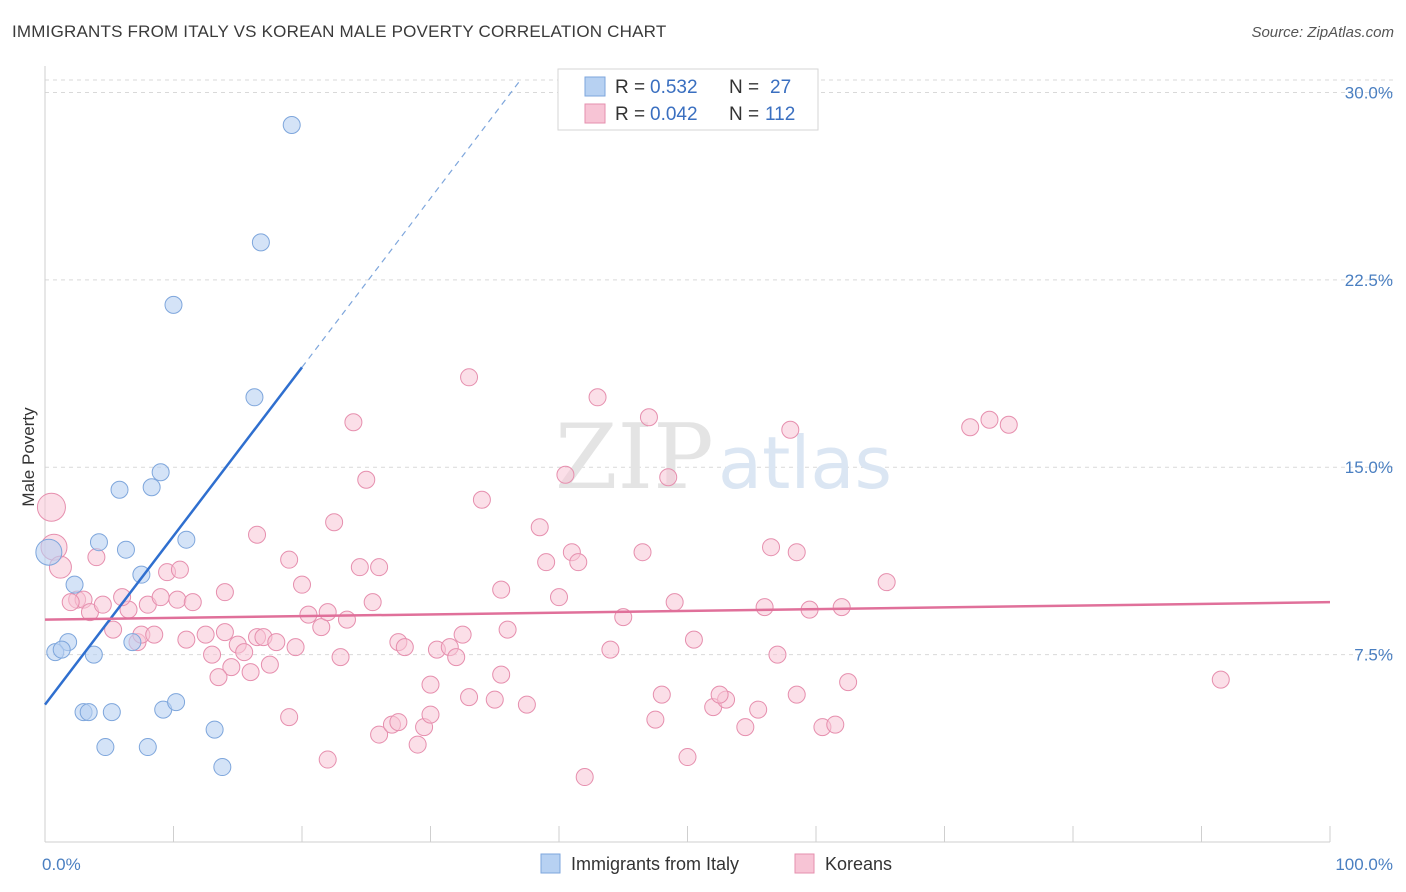 This screenshot has width=1406, height=892. What do you see at coordinates (28, 457) in the screenshot?
I see `y-axis-title: Male Poverty` at bounding box center [28, 457].